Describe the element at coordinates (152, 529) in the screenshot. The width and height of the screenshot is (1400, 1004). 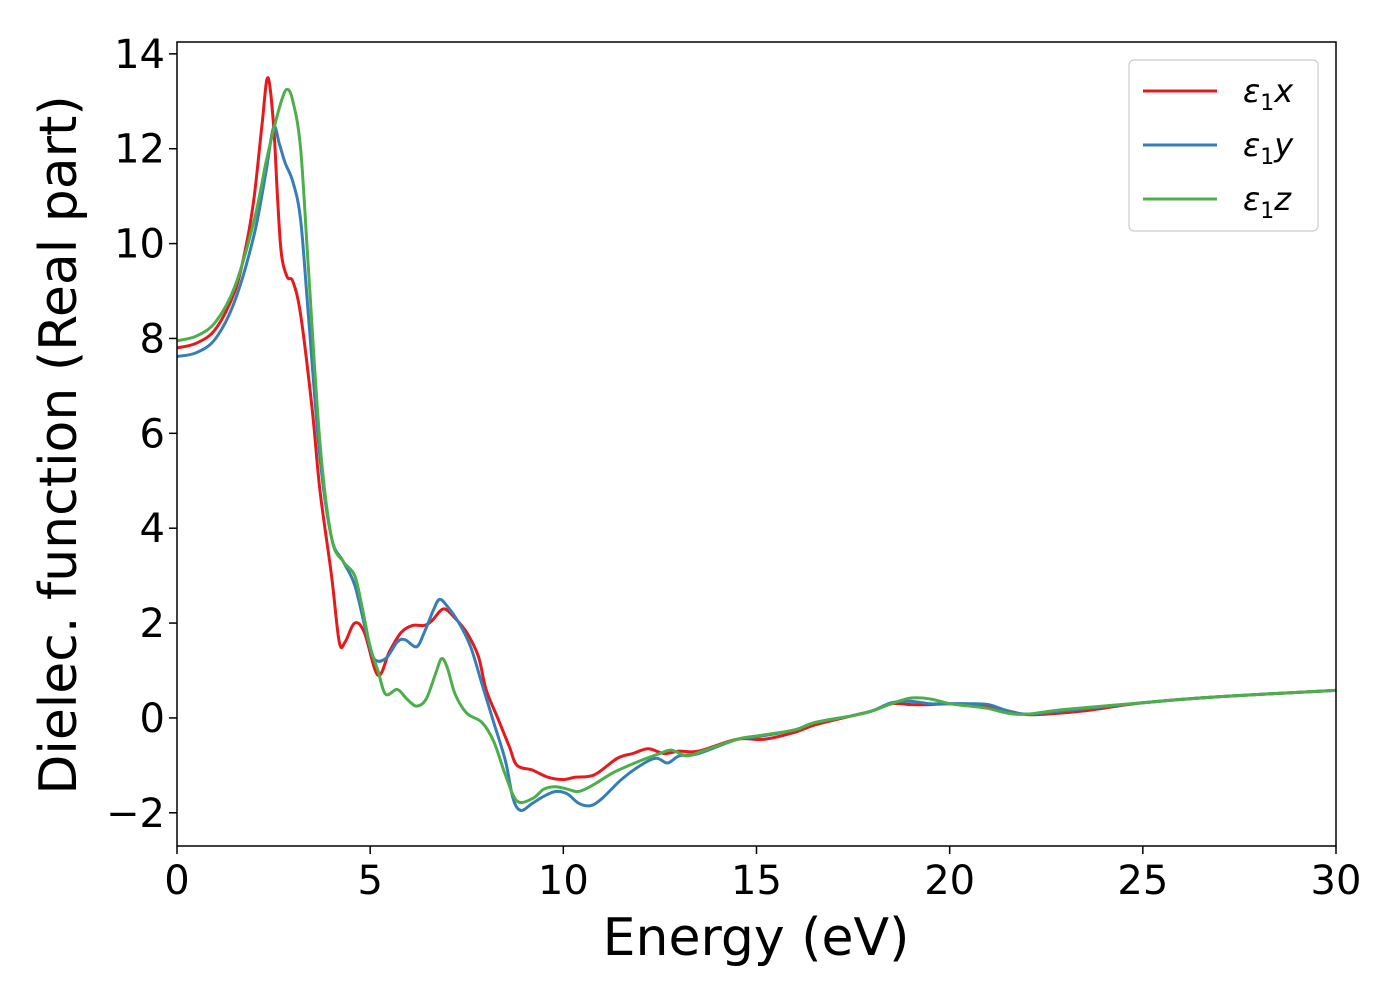
I see `y-tick-label: 4` at that location.